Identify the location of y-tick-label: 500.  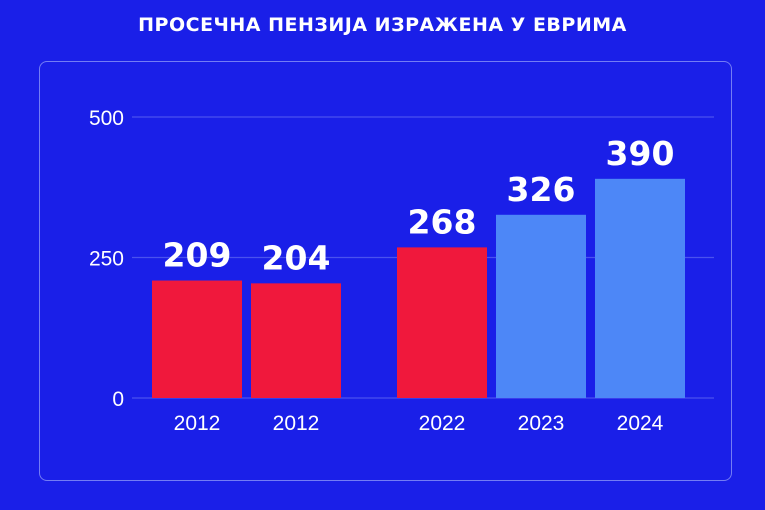
(106, 118).